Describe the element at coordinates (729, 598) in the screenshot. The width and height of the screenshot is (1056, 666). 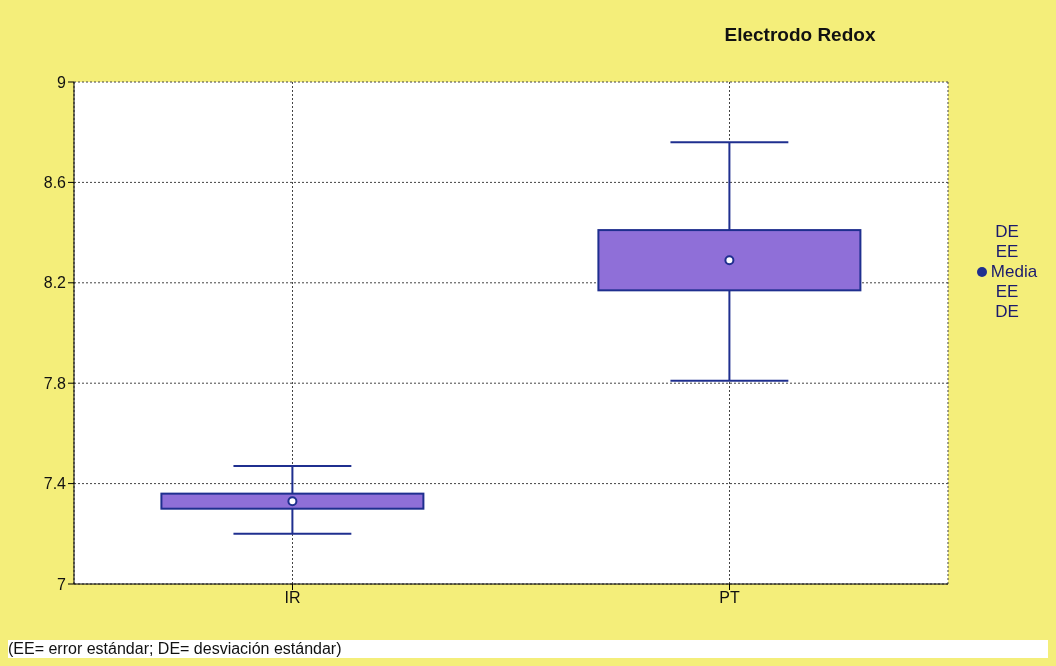
I see `x-tick-label: PT` at that location.